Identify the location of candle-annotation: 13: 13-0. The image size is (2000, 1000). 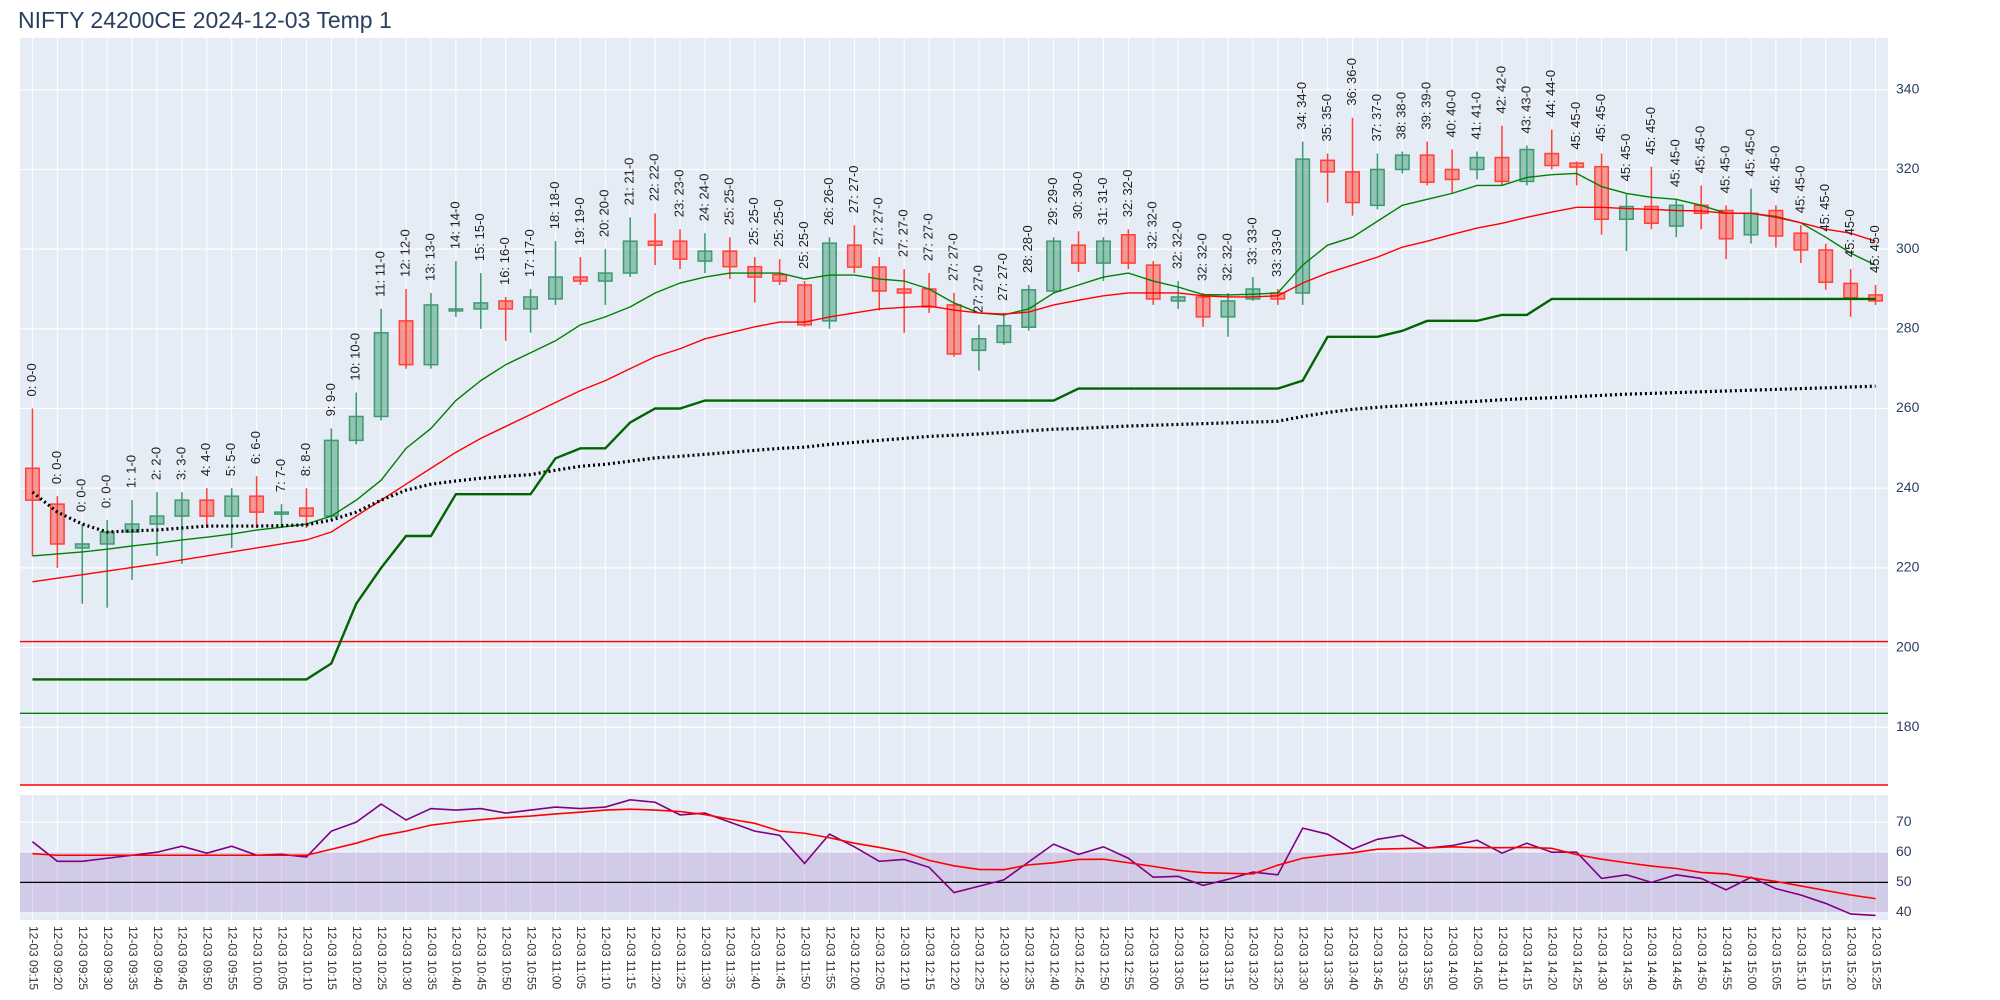
(429, 257).